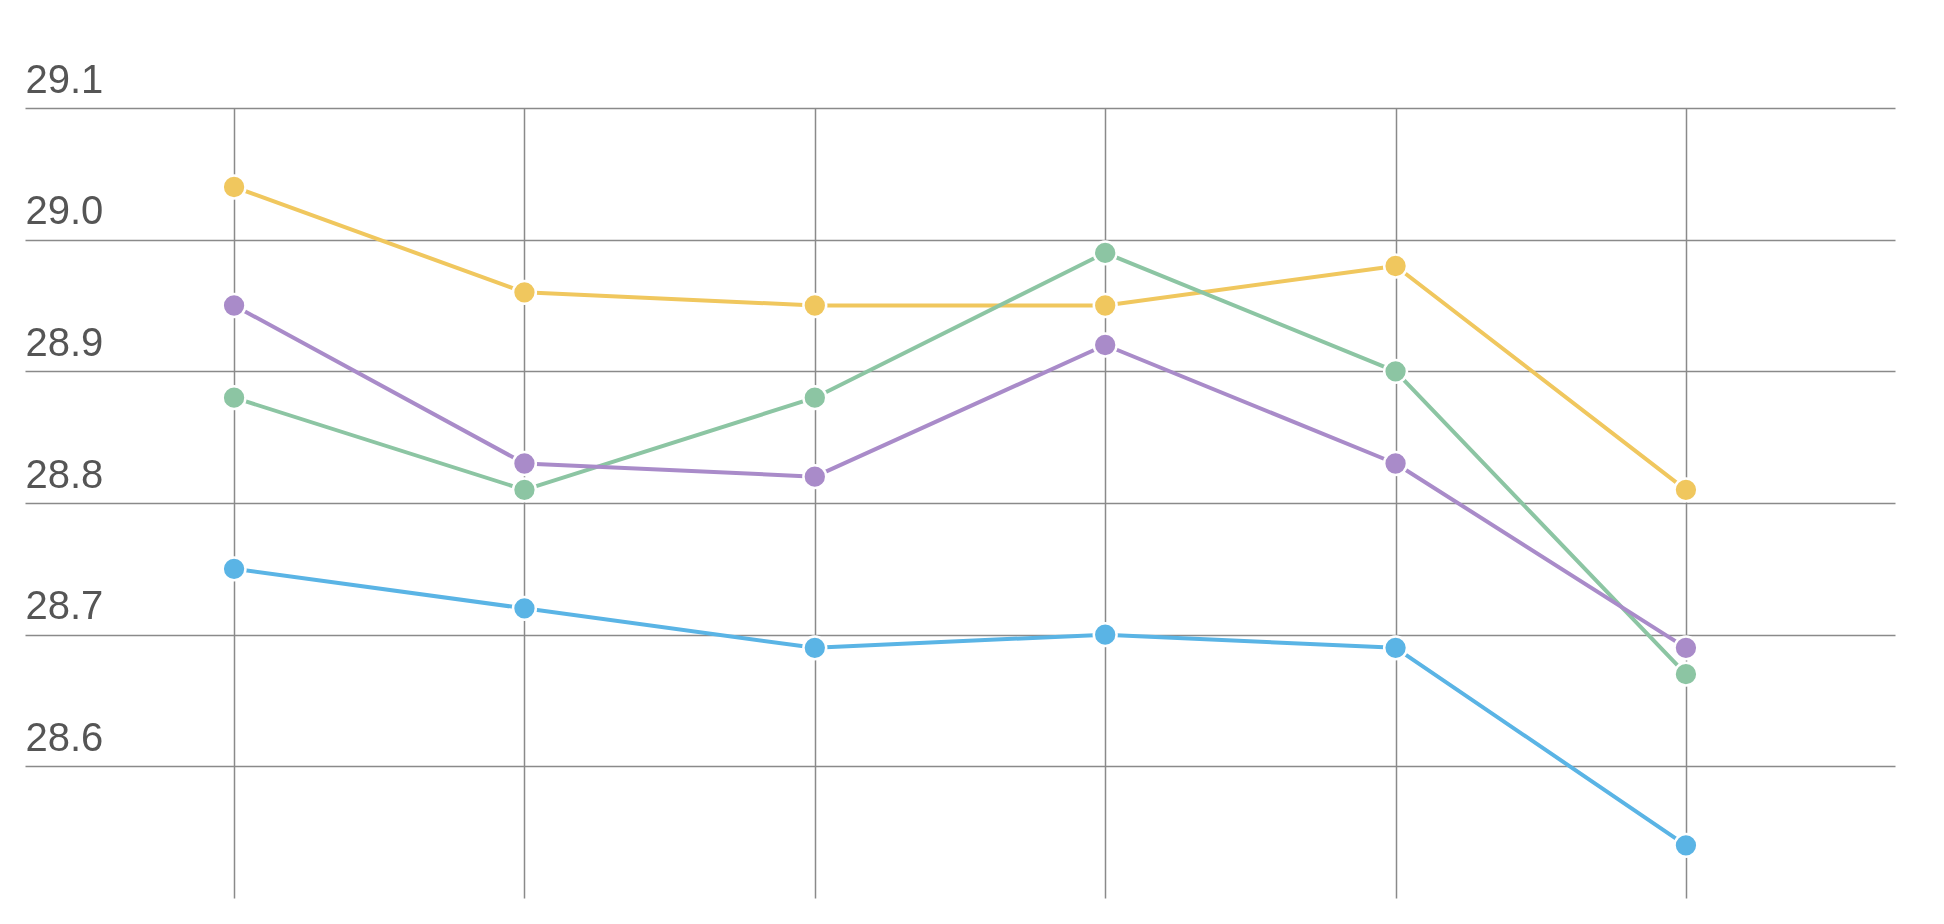  I want to click on y-tick-label: 28.7, so click(64, 605).